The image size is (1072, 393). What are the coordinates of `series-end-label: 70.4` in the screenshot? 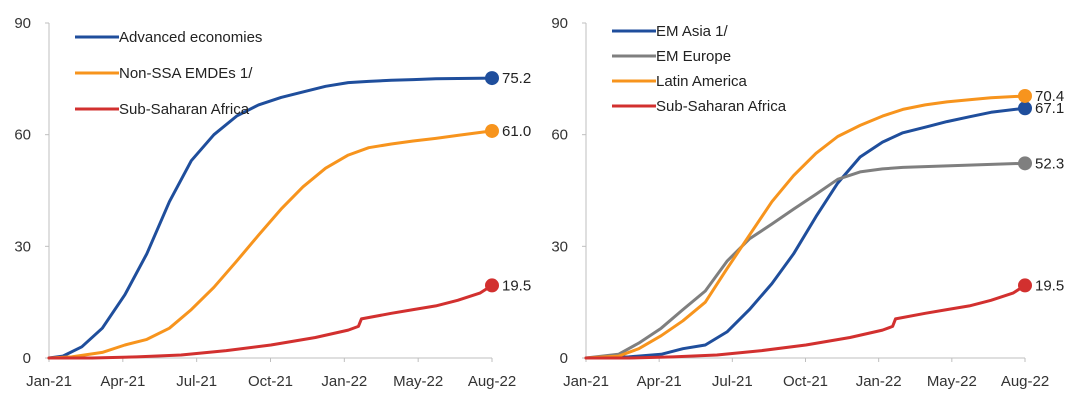 It's located at (1049, 96).